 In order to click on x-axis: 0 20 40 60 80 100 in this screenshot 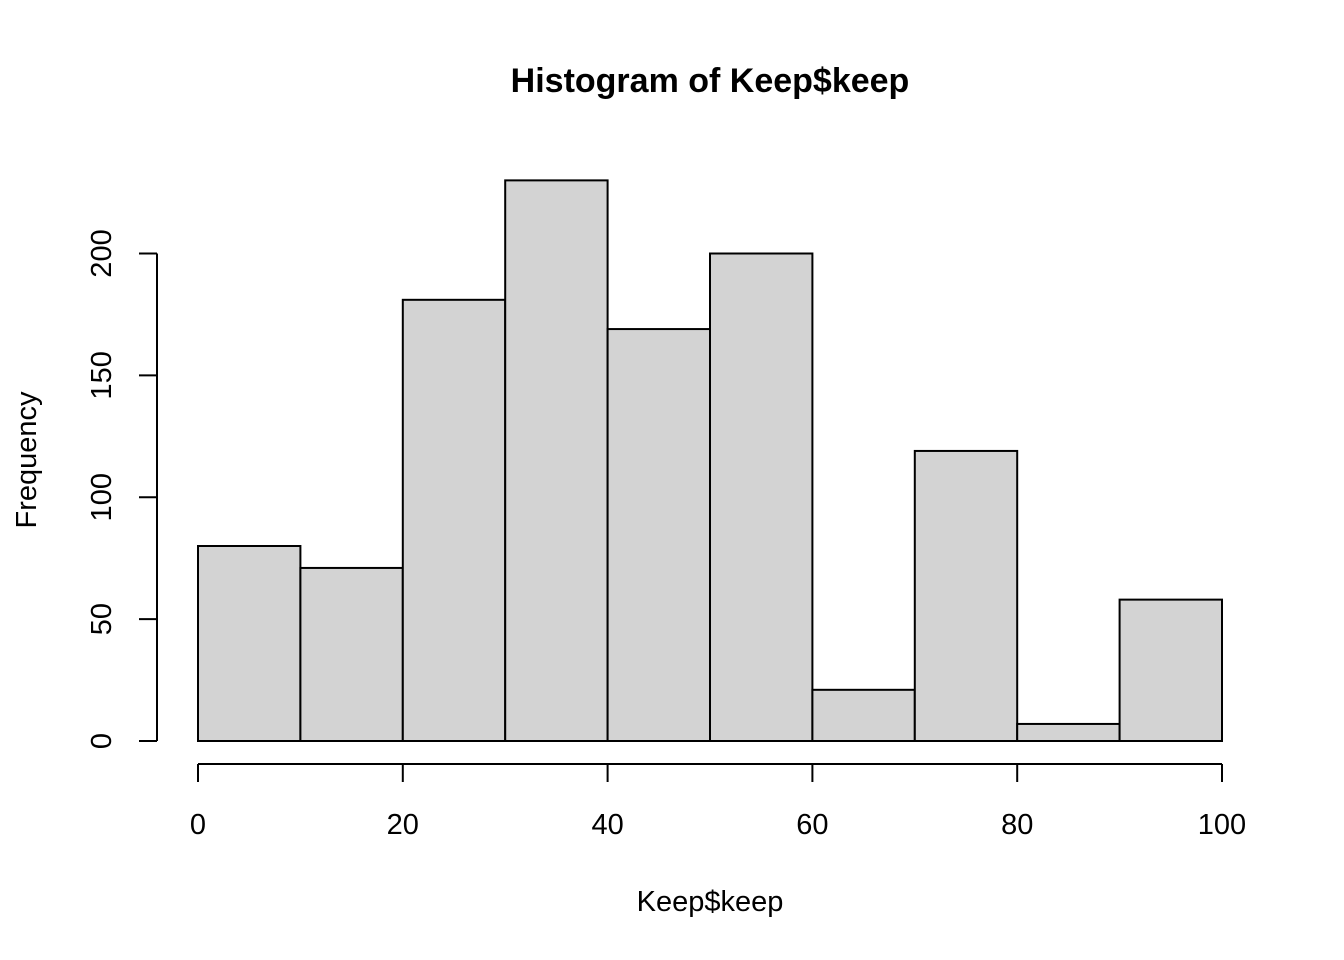, I will do `click(718, 802)`.